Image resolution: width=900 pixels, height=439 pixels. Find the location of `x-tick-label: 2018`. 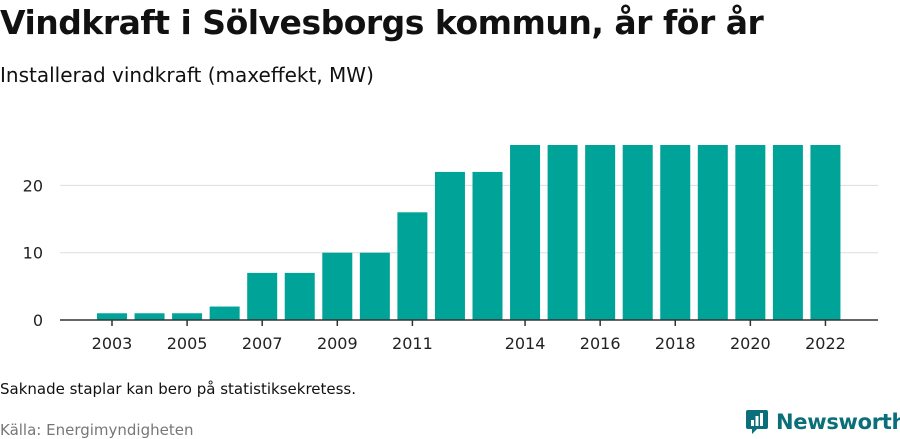

x-tick-label: 2018 is located at coordinates (675, 343).